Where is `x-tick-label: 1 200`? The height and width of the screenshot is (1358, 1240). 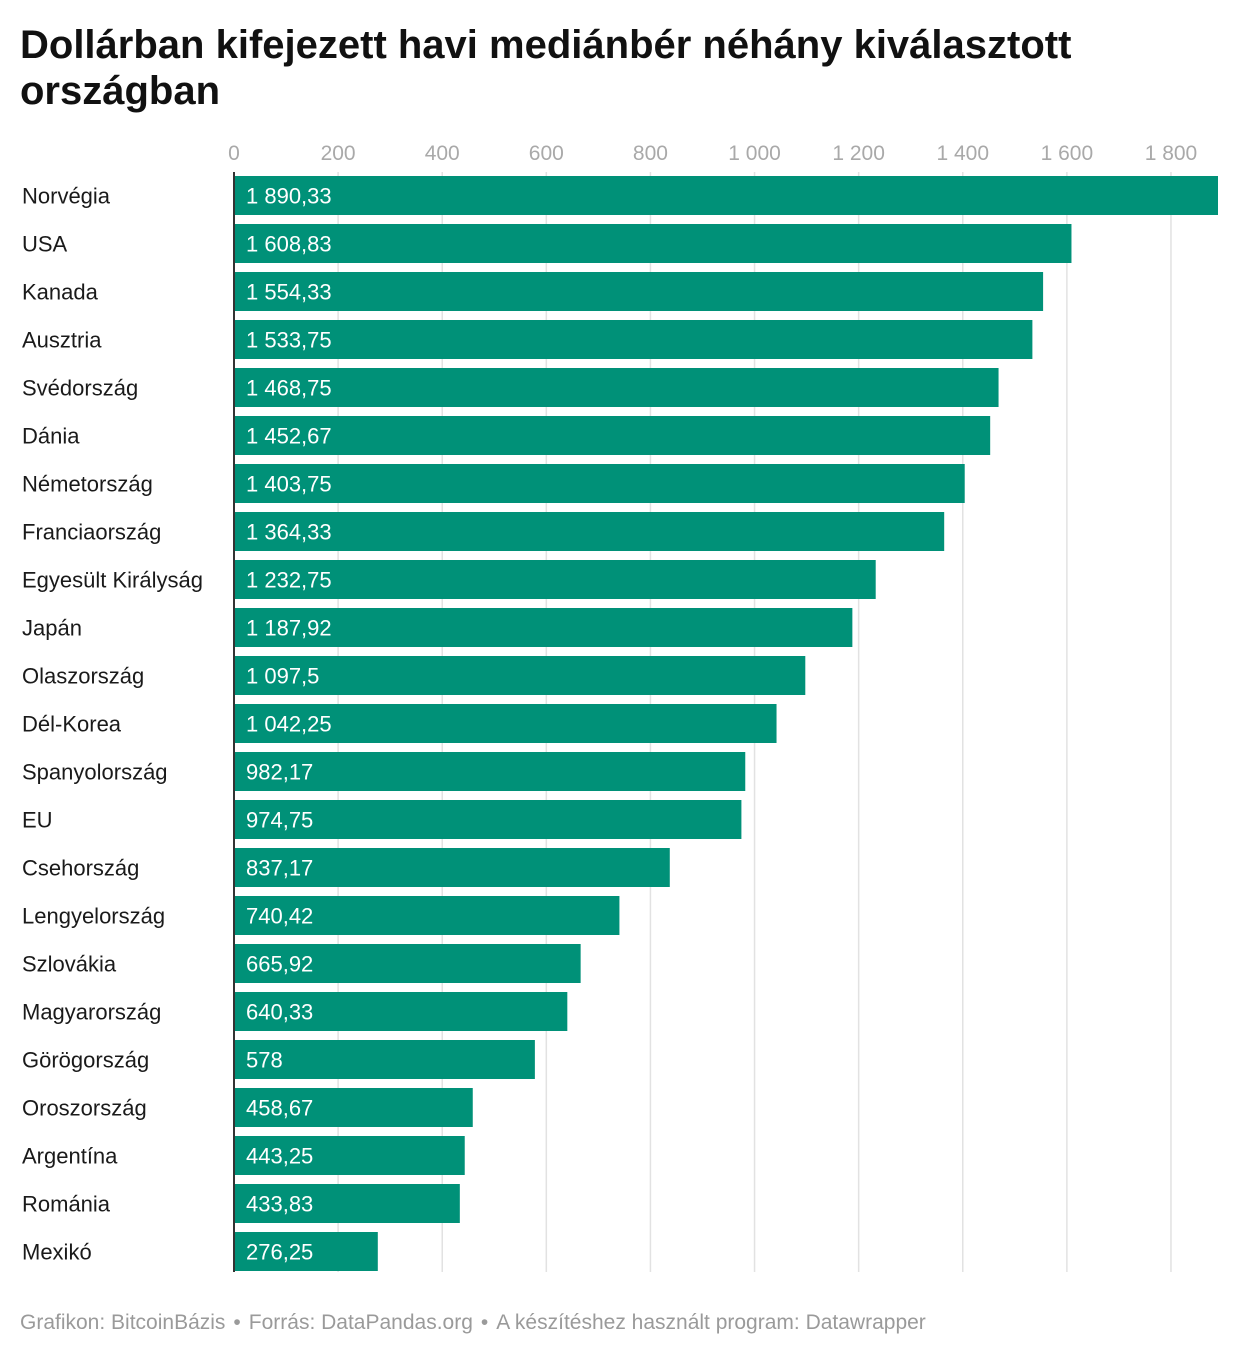
x-tick-label: 1 200 is located at coordinates (858, 153).